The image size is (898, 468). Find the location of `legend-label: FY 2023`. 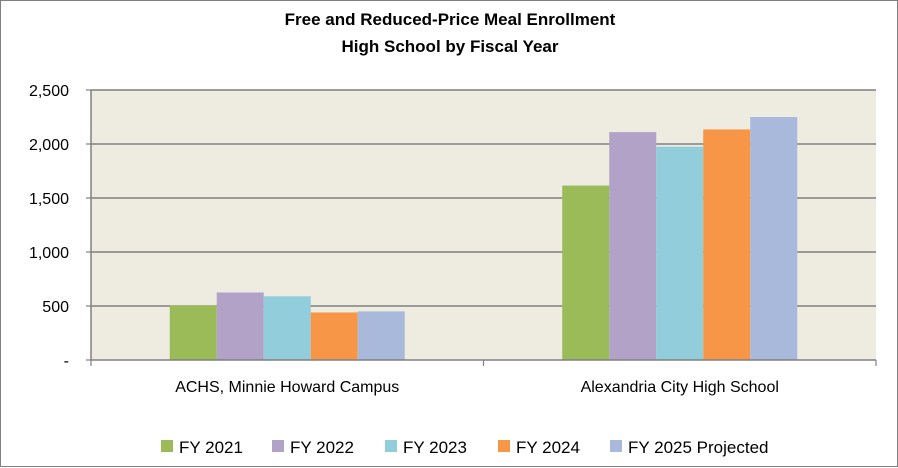

legend-label: FY 2023 is located at coordinates (435, 447).